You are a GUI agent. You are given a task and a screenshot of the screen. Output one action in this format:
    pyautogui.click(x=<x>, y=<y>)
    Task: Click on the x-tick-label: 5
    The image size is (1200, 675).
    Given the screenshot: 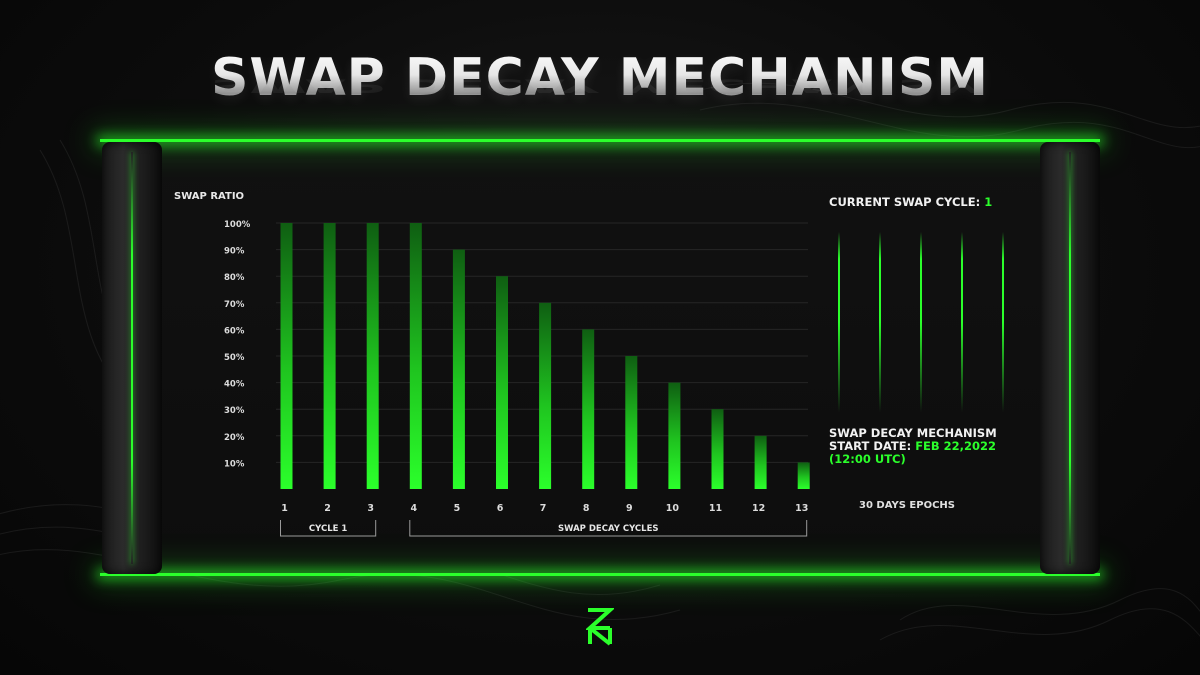 What is the action you would take?
    pyautogui.click(x=457, y=508)
    